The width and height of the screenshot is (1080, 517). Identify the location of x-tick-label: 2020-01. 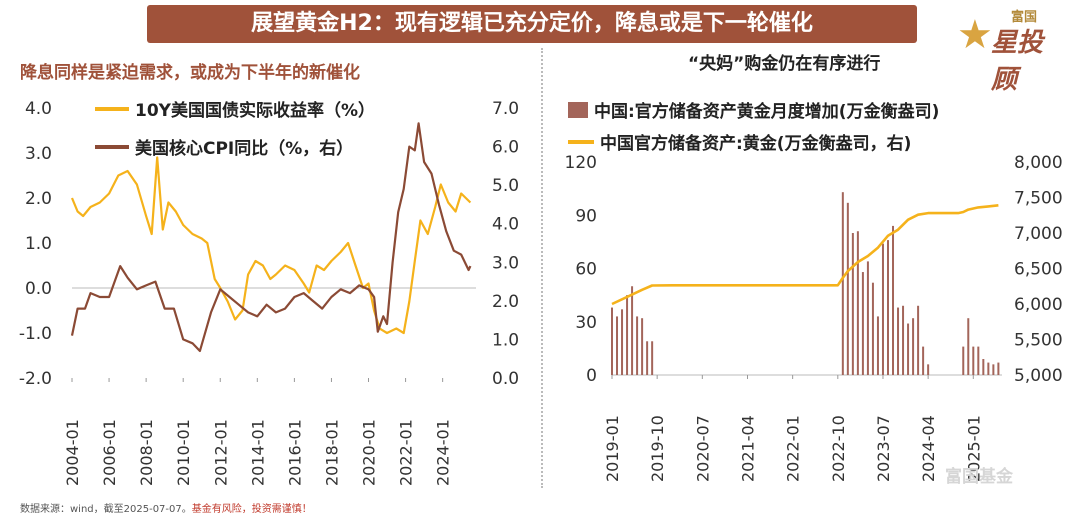
(369, 452).